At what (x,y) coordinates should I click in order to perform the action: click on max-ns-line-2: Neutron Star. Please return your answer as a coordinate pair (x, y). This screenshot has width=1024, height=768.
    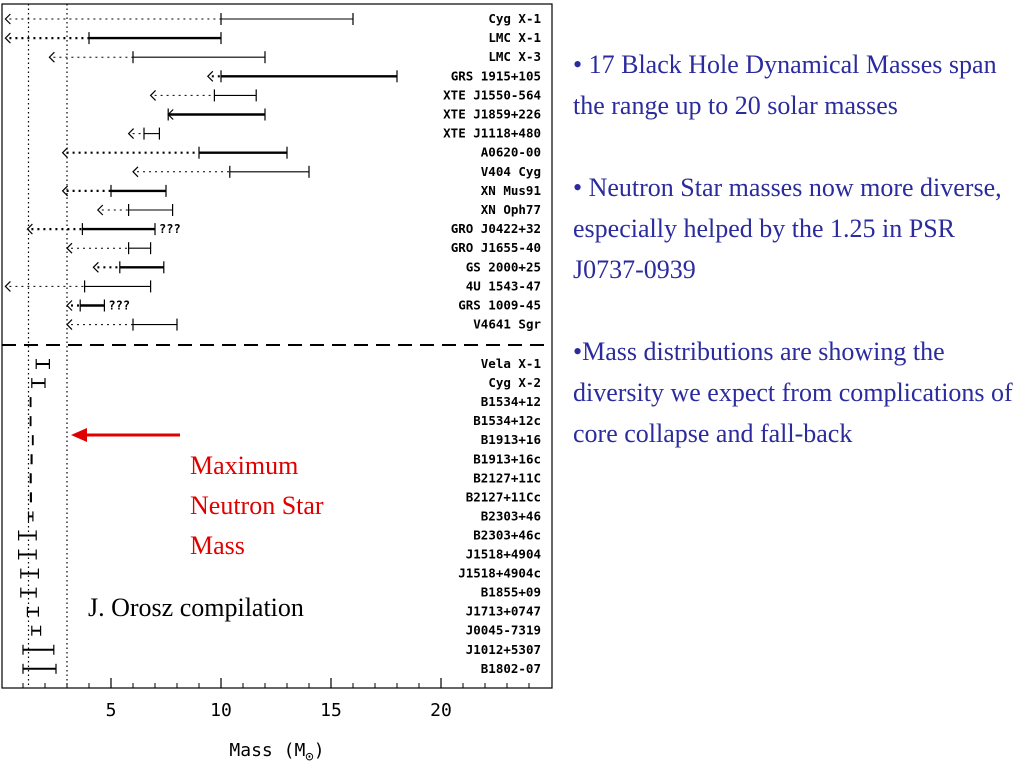
    Looking at the image, I should click on (257, 505).